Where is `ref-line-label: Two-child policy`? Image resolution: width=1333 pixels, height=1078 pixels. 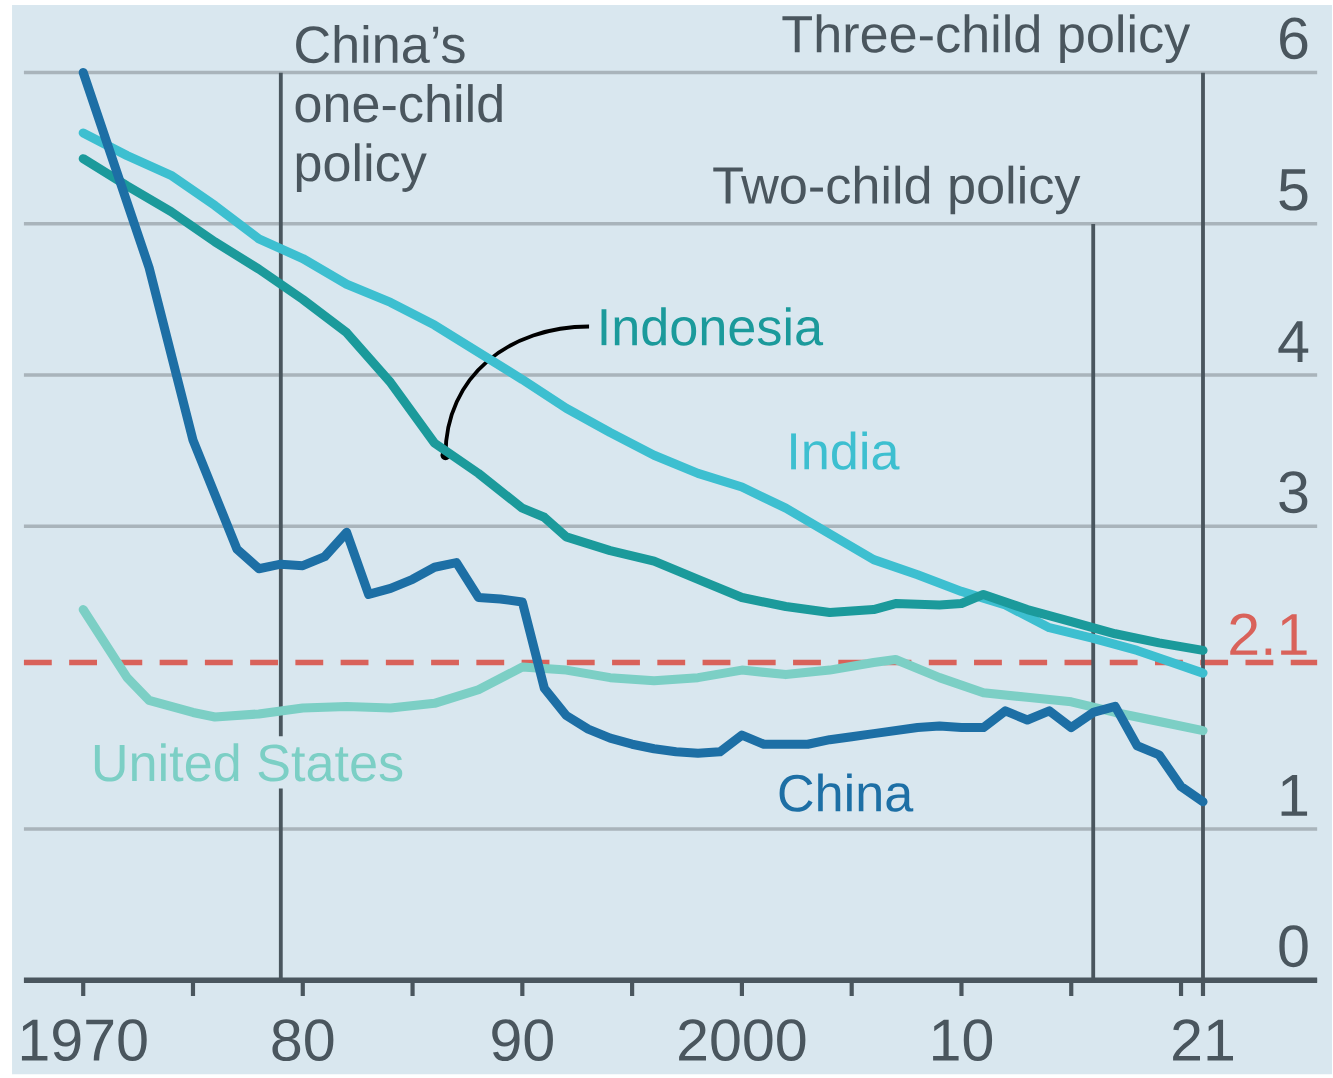 ref-line-label: Two-child policy is located at coordinates (897, 190).